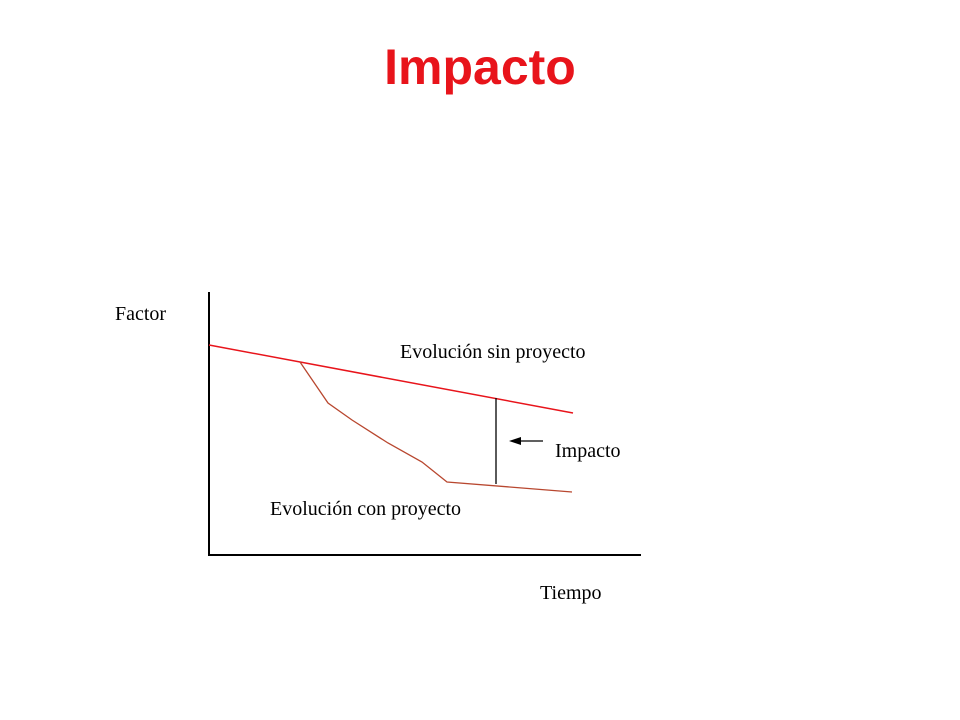 The height and width of the screenshot is (720, 960). Describe the element at coordinates (391, 379) in the screenshot. I see `without-project-line` at that location.